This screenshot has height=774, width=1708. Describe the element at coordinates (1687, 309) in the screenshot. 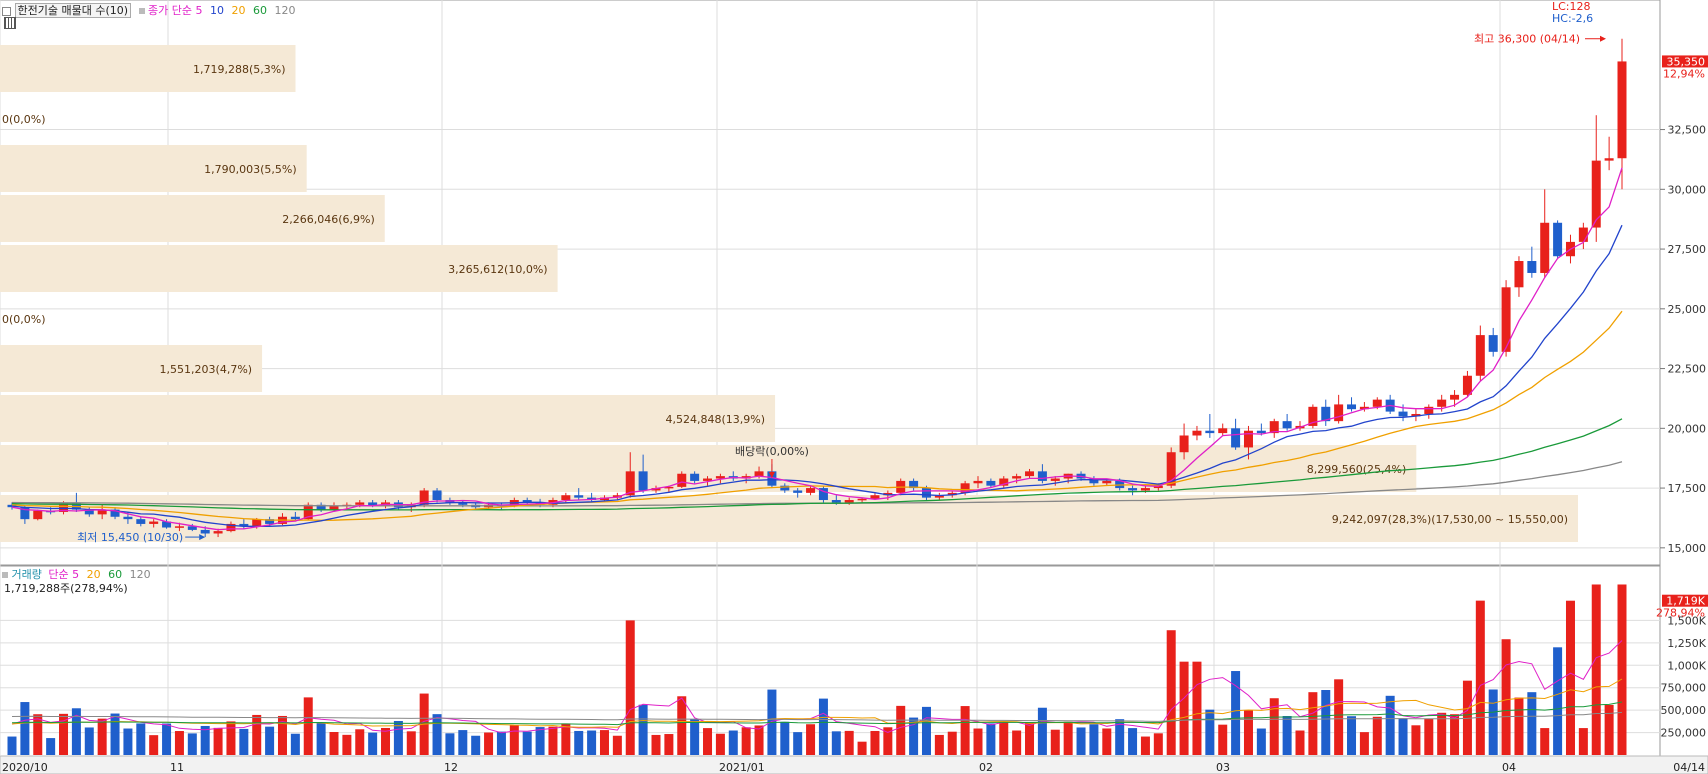

I see `price-tick-label: 25,000` at that location.